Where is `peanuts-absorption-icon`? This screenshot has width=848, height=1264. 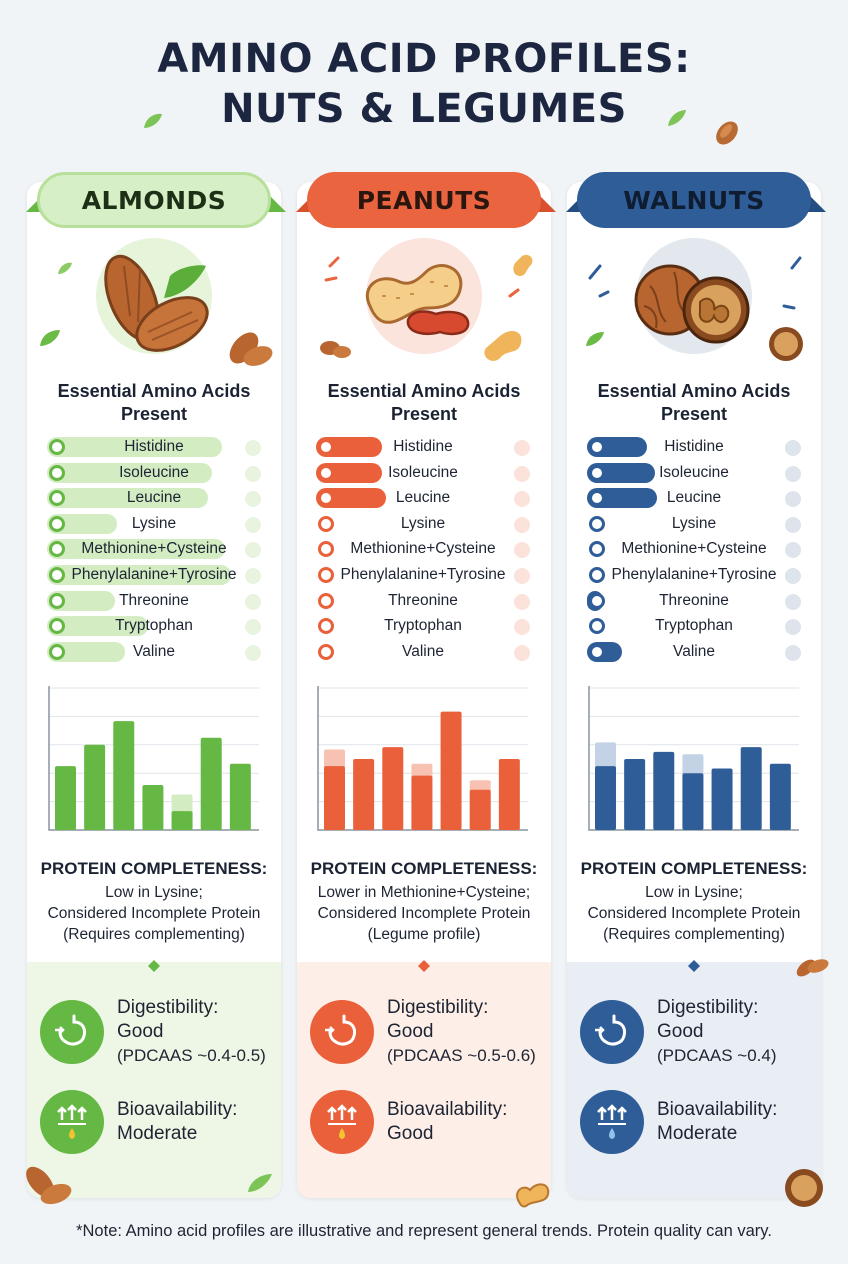
peanuts-absorption-icon is located at coordinates (342, 1122).